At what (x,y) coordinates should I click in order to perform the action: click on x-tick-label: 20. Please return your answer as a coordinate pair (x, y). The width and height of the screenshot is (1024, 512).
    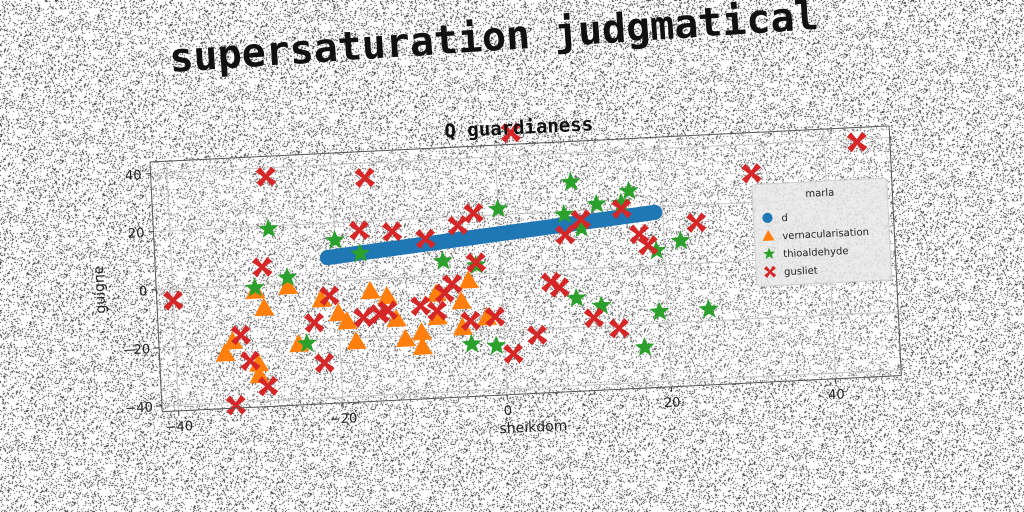
    Looking at the image, I should click on (672, 403).